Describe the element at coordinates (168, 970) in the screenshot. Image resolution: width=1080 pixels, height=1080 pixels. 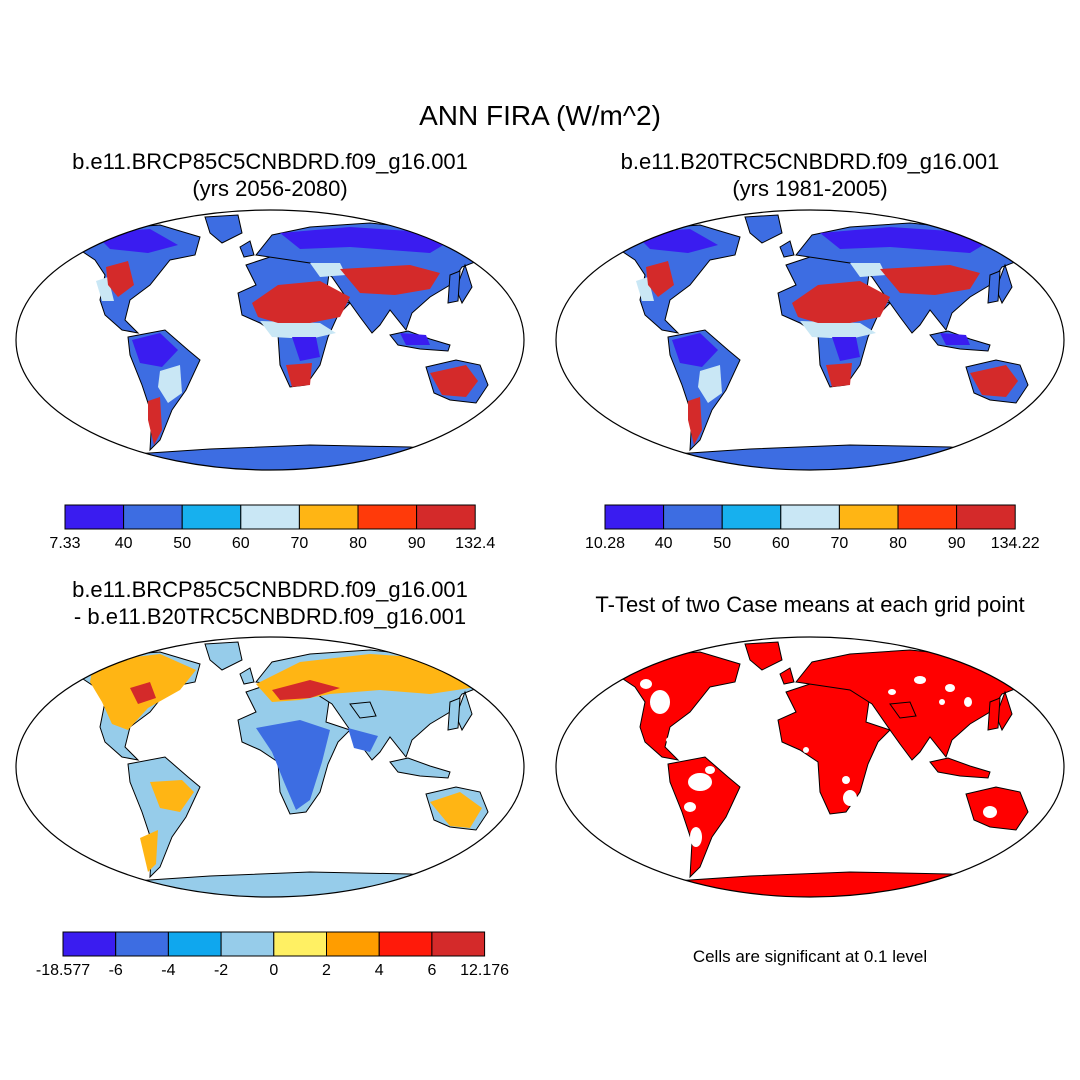
I see `cb3-label-2: -4` at that location.